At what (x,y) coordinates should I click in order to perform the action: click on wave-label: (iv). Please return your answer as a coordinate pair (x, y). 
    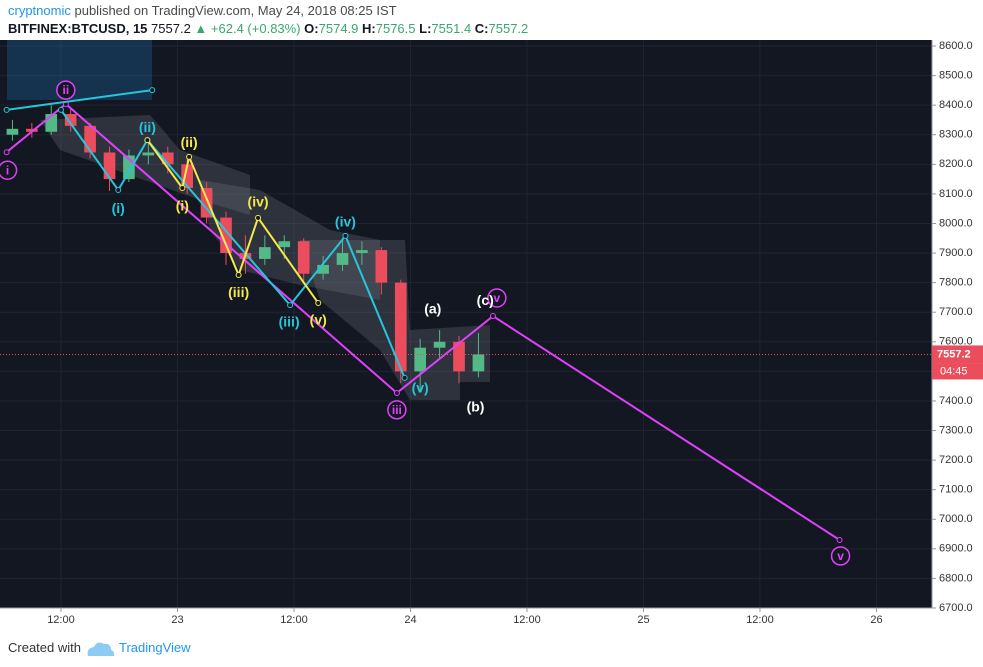
    Looking at the image, I should click on (258, 202).